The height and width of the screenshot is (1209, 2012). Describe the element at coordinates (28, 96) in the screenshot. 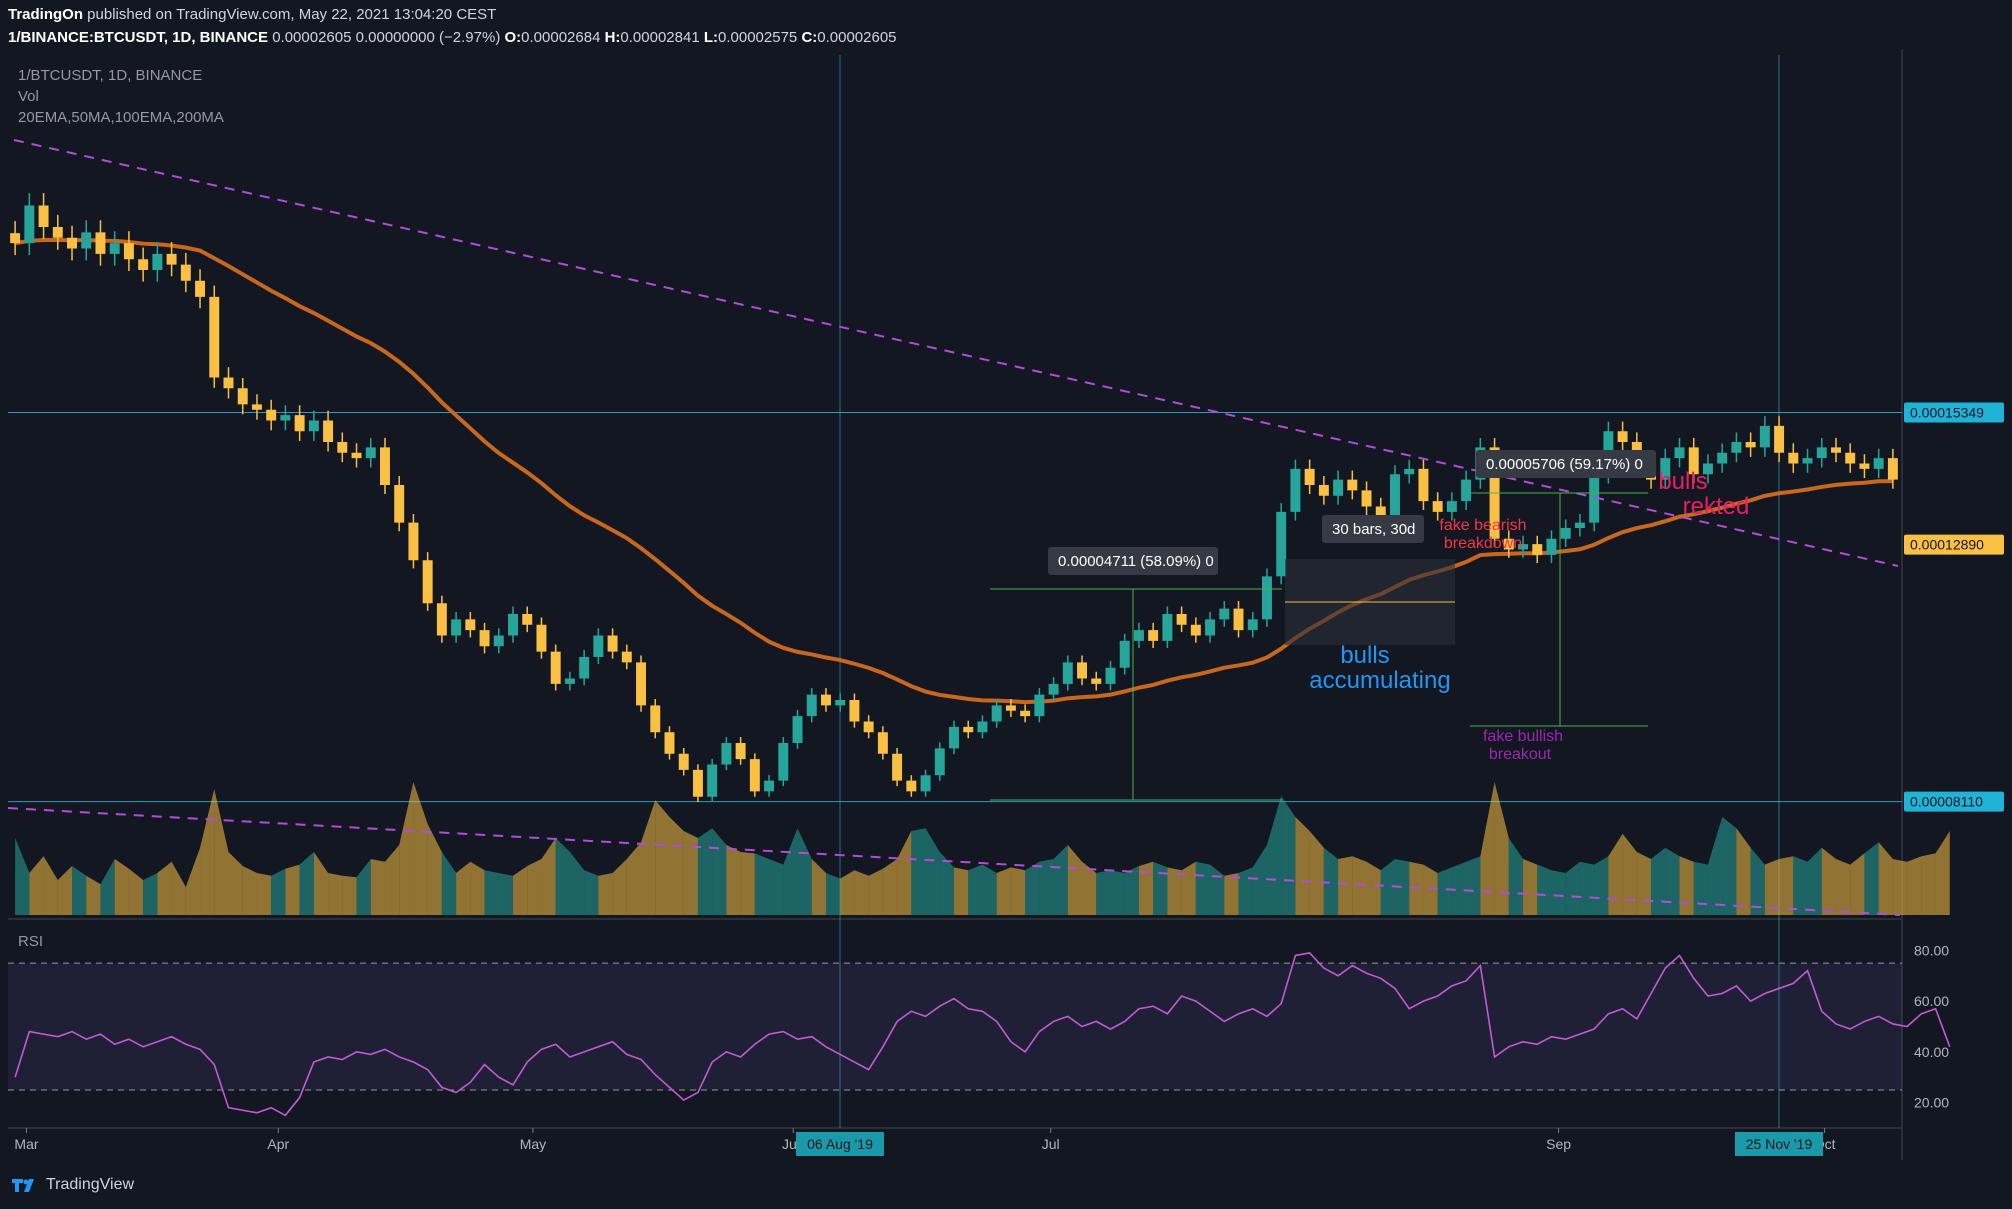

I see `legend-volume: Vol` at that location.